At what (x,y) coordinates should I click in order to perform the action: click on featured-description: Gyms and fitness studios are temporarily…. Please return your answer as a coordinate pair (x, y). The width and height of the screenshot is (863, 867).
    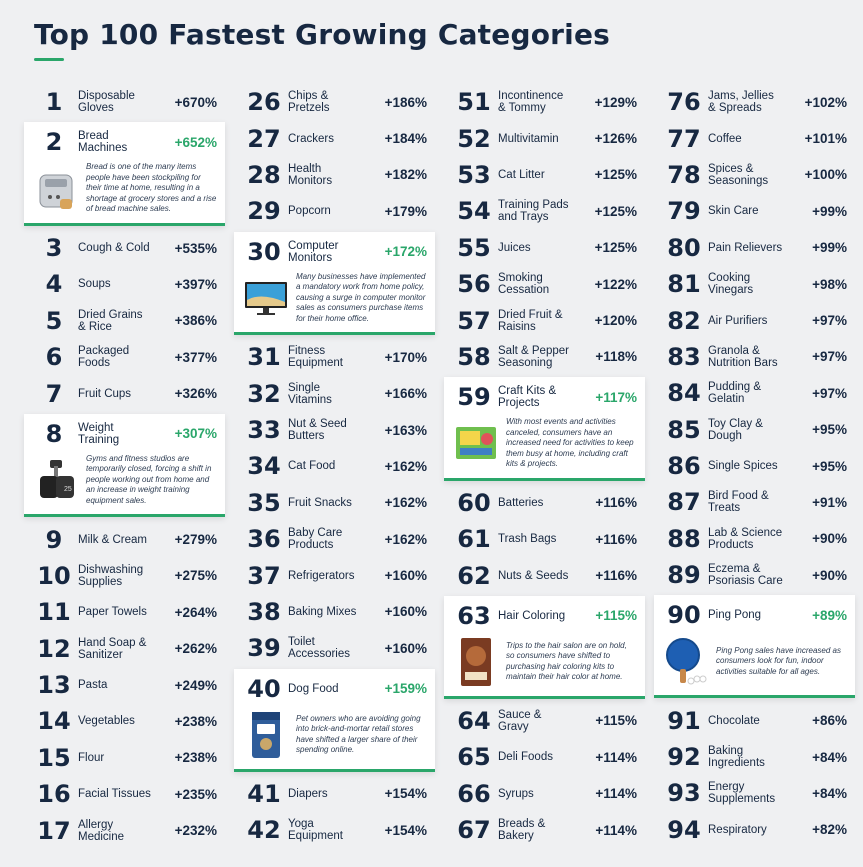
    Looking at the image, I should click on (149, 479).